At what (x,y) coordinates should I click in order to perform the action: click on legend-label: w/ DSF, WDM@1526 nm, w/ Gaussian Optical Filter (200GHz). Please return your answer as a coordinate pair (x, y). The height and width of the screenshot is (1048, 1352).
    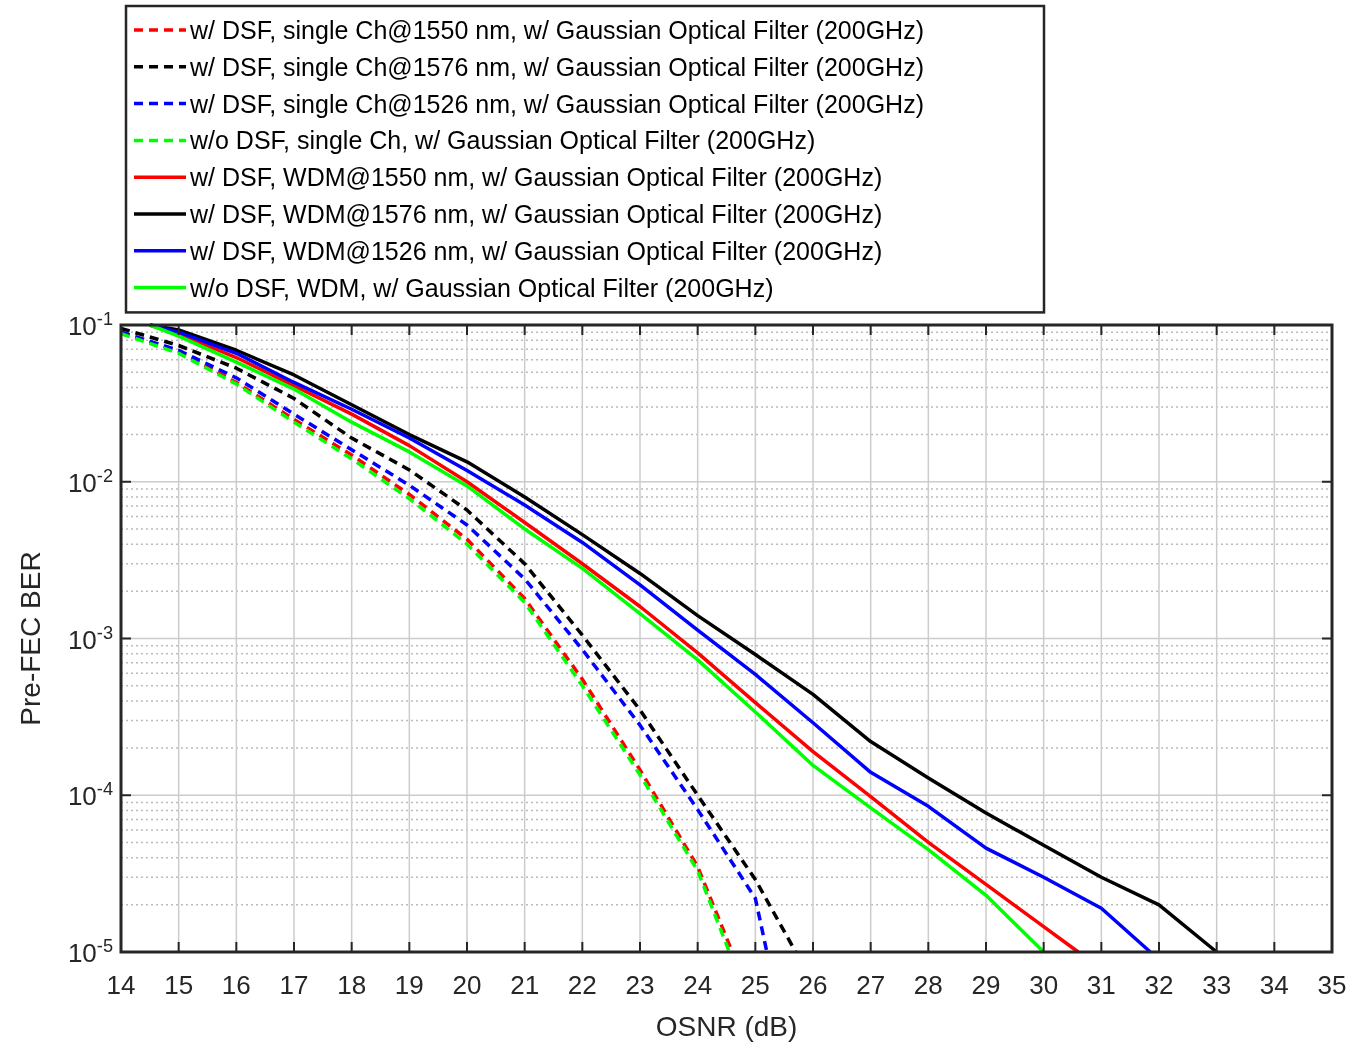
    Looking at the image, I should click on (536, 250).